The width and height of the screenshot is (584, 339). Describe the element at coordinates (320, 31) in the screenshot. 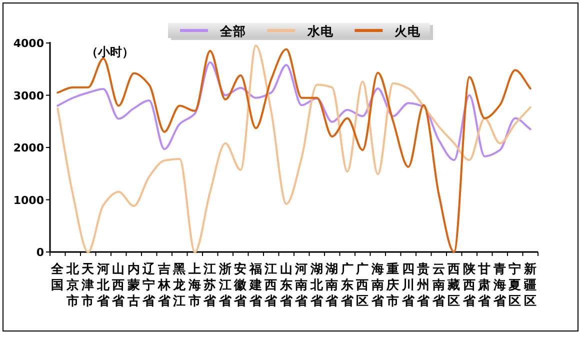

I see `legend-label: 水电` at that location.